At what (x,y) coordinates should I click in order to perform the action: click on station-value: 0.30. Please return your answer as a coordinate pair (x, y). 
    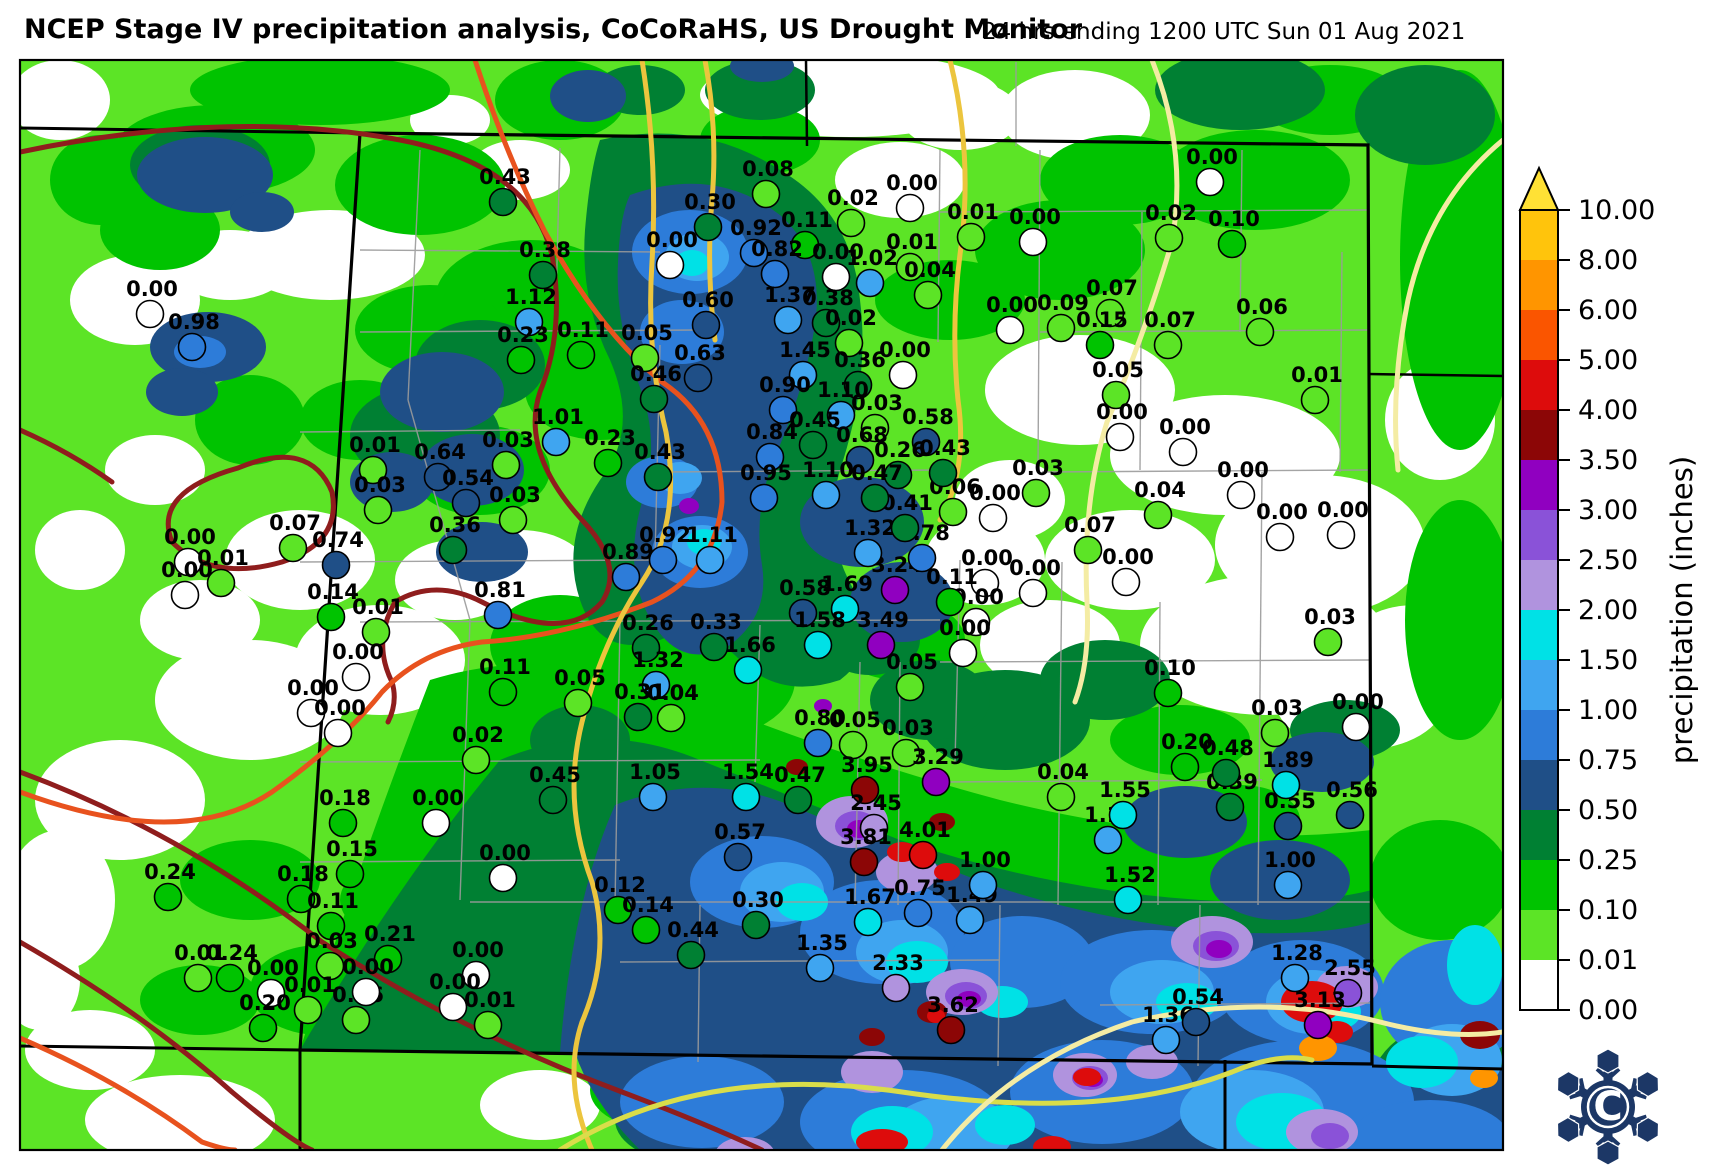
    Looking at the image, I should click on (758, 900).